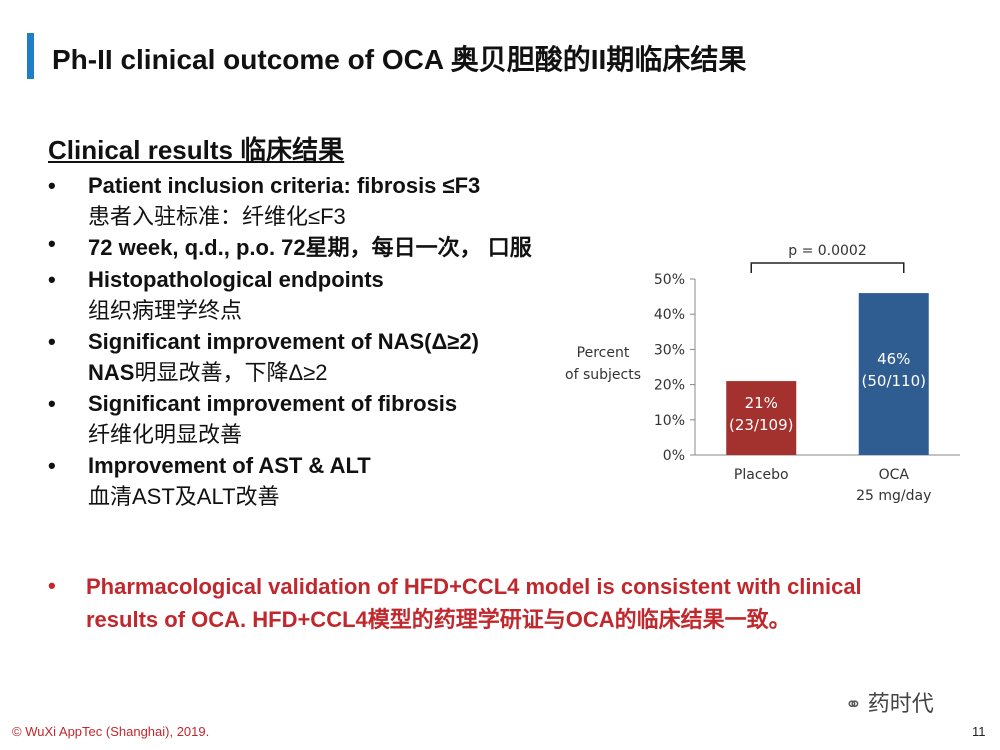  Describe the element at coordinates (229, 465) in the screenshot. I see `bullet-text-en: Improvement of AST & ALT` at that location.